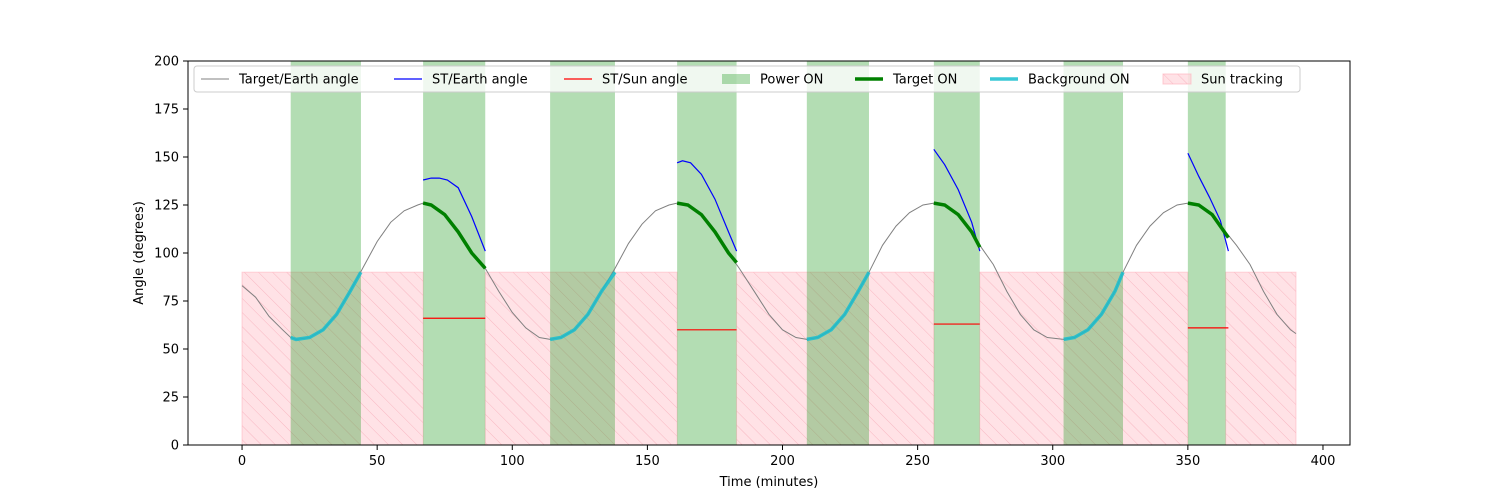 The image size is (1500, 500). What do you see at coordinates (170, 302) in the screenshot?
I see `y-tick-label: 75` at bounding box center [170, 302].